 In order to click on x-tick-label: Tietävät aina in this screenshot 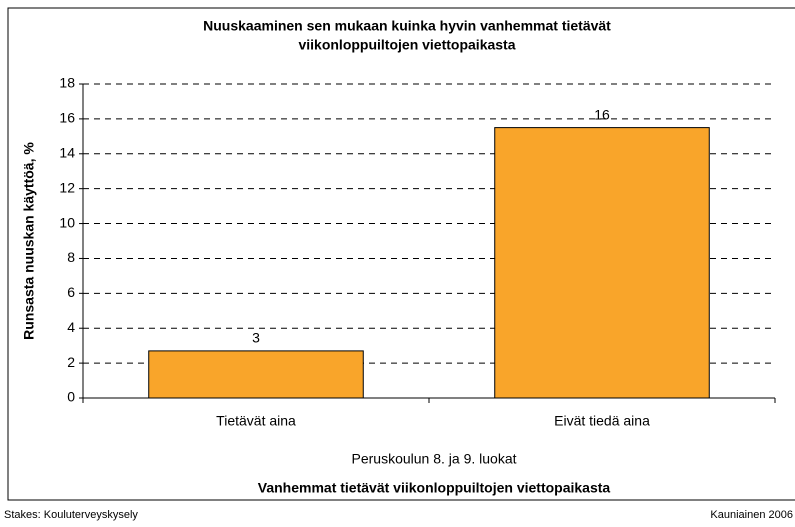, I will do `click(256, 421)`.